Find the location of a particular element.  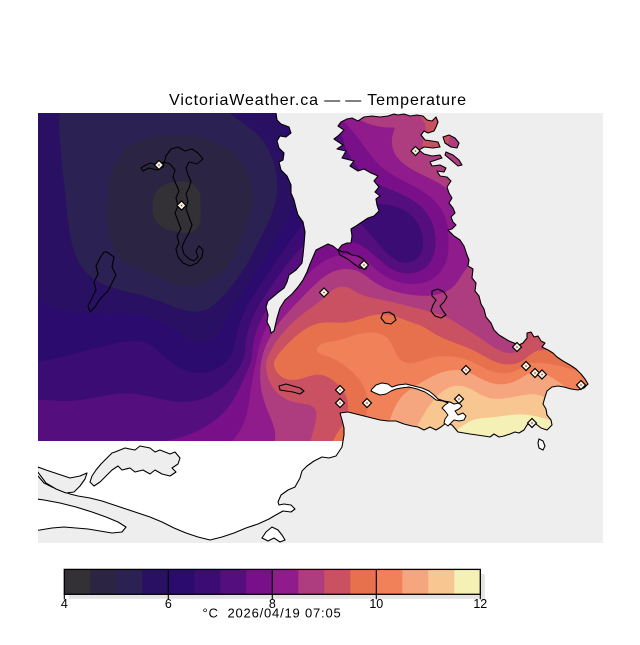

svg-text: °C 2026/04/19 07:05 is located at coordinates (271, 613).